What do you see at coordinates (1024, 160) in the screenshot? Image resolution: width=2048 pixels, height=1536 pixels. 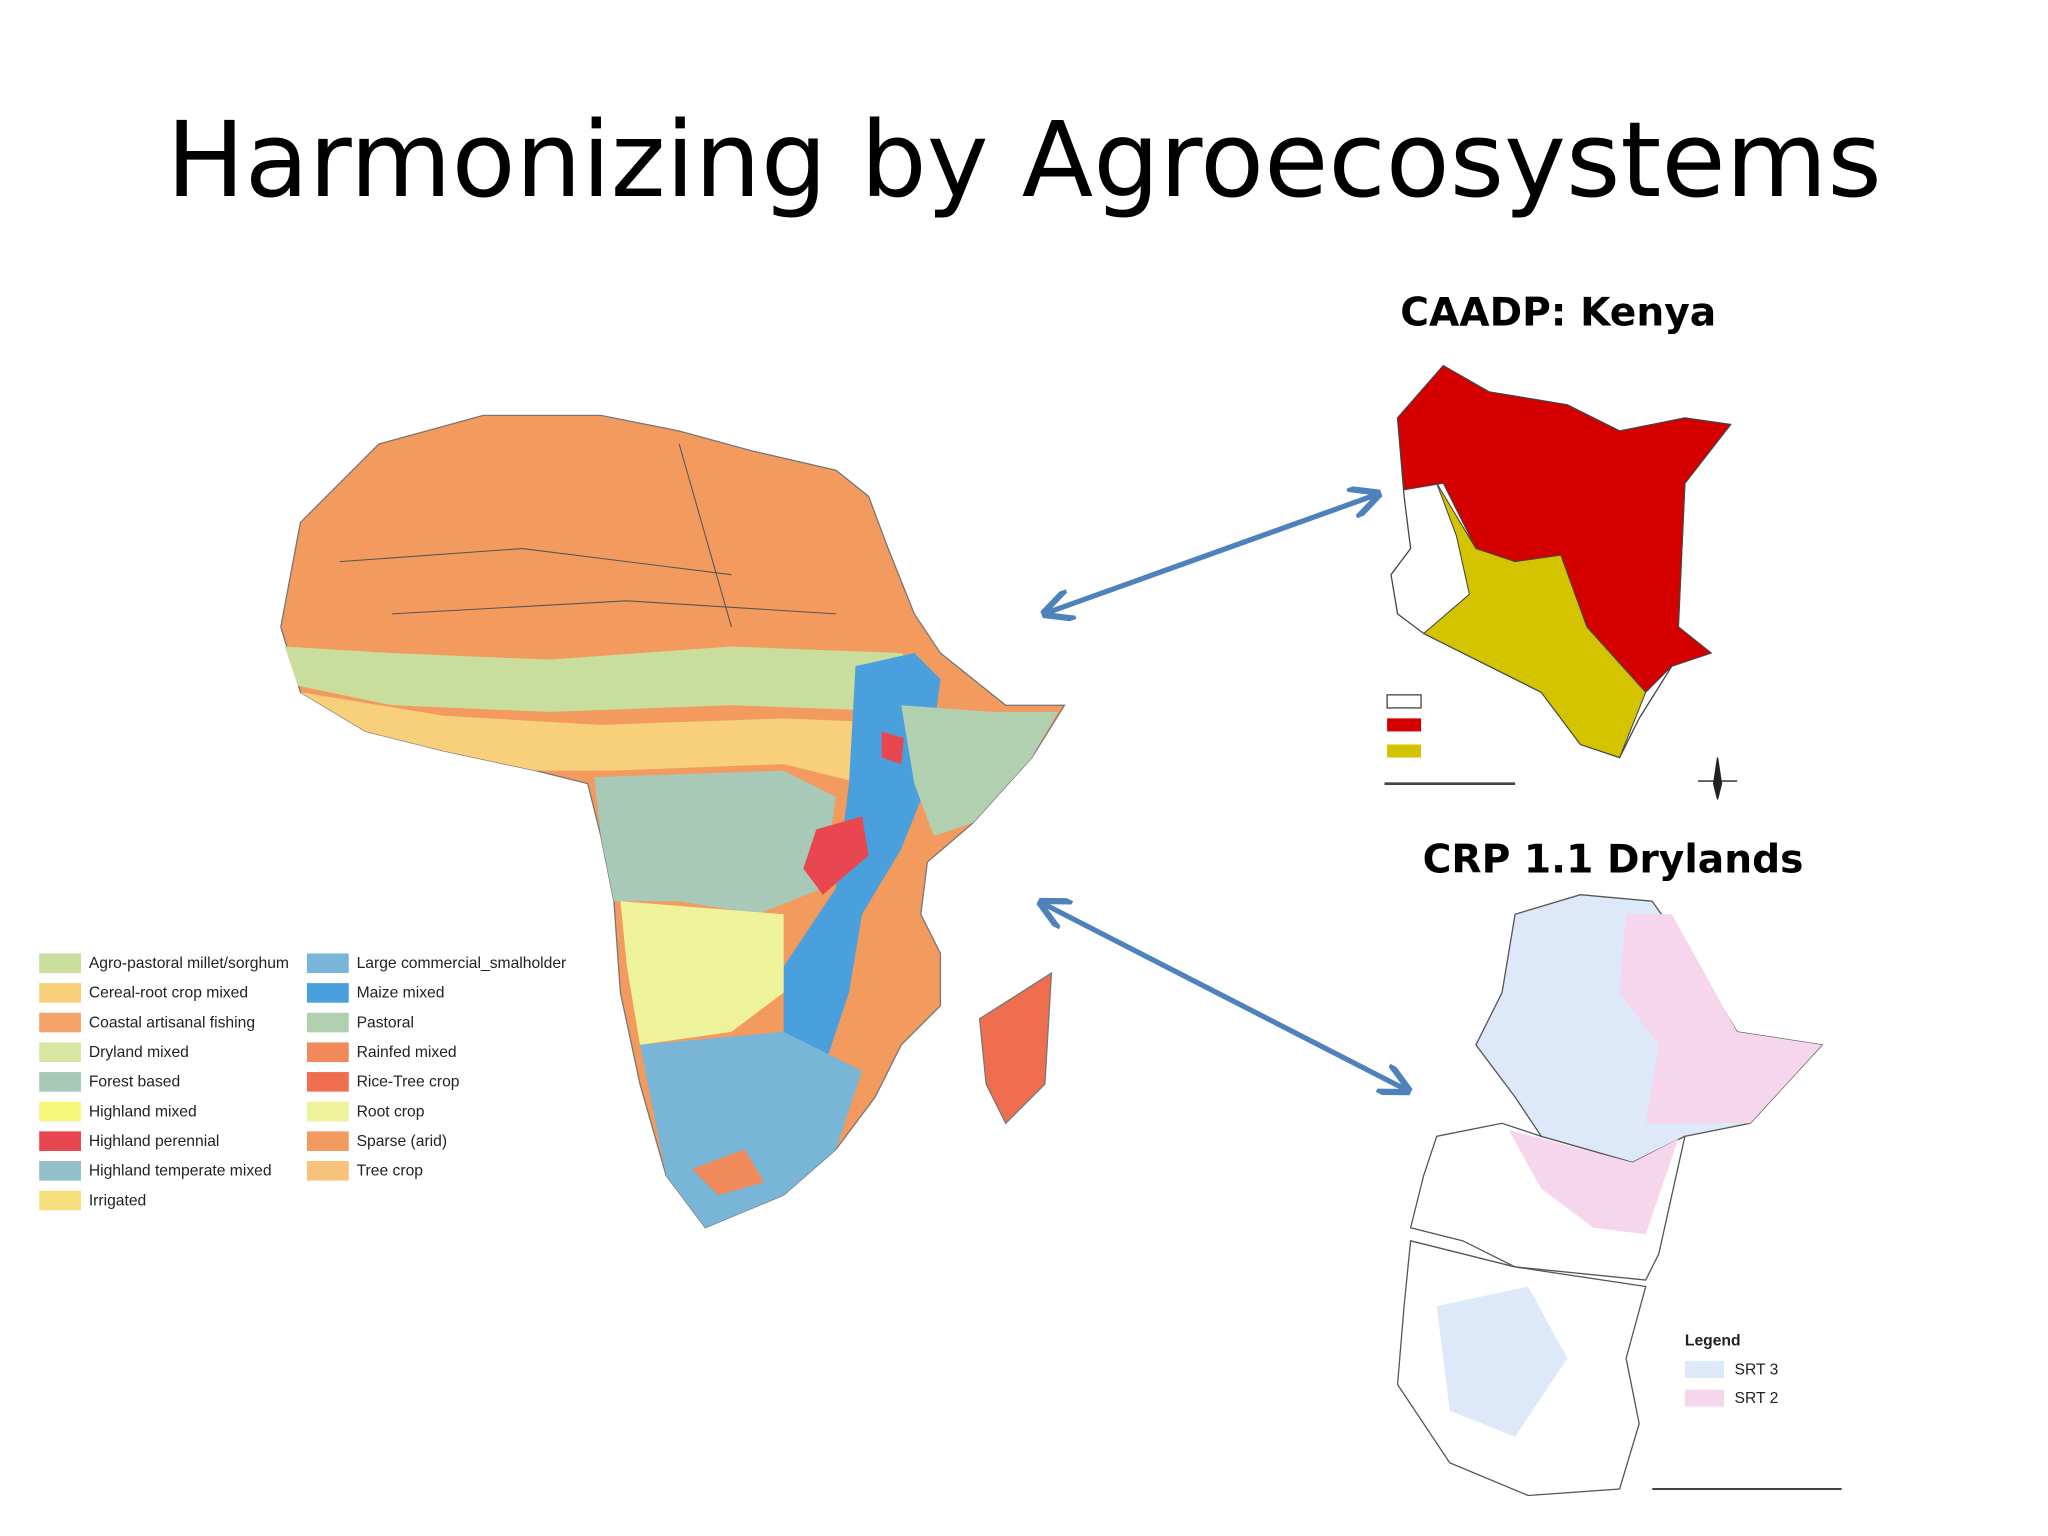 I see `slide-title: Harmonizing by Agroecosystems` at bounding box center [1024, 160].